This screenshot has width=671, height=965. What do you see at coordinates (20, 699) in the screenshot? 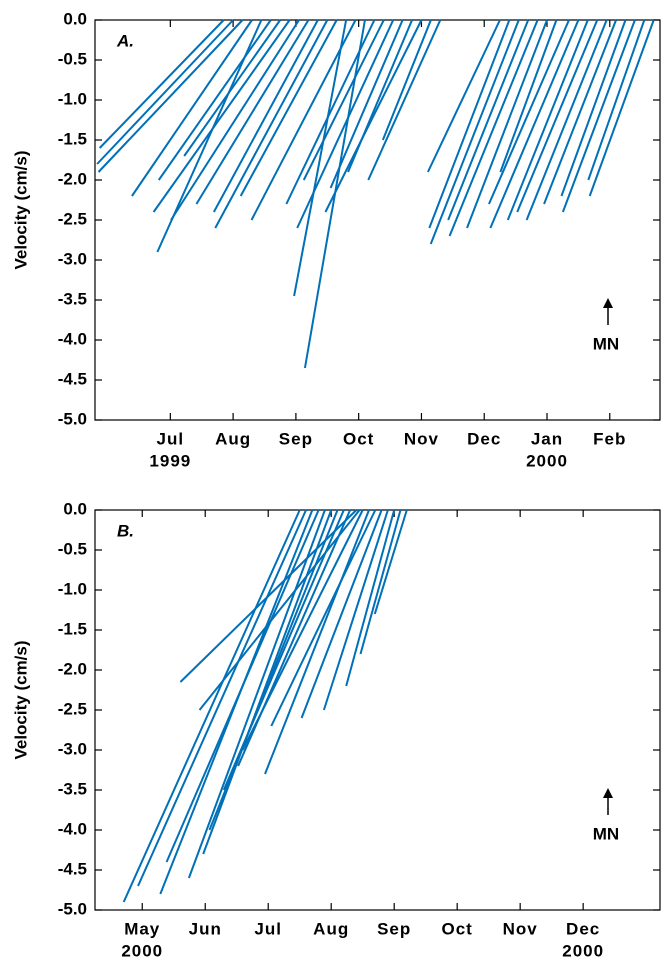
I see `y-axis-label: Velocity (cm/s)` at bounding box center [20, 699].